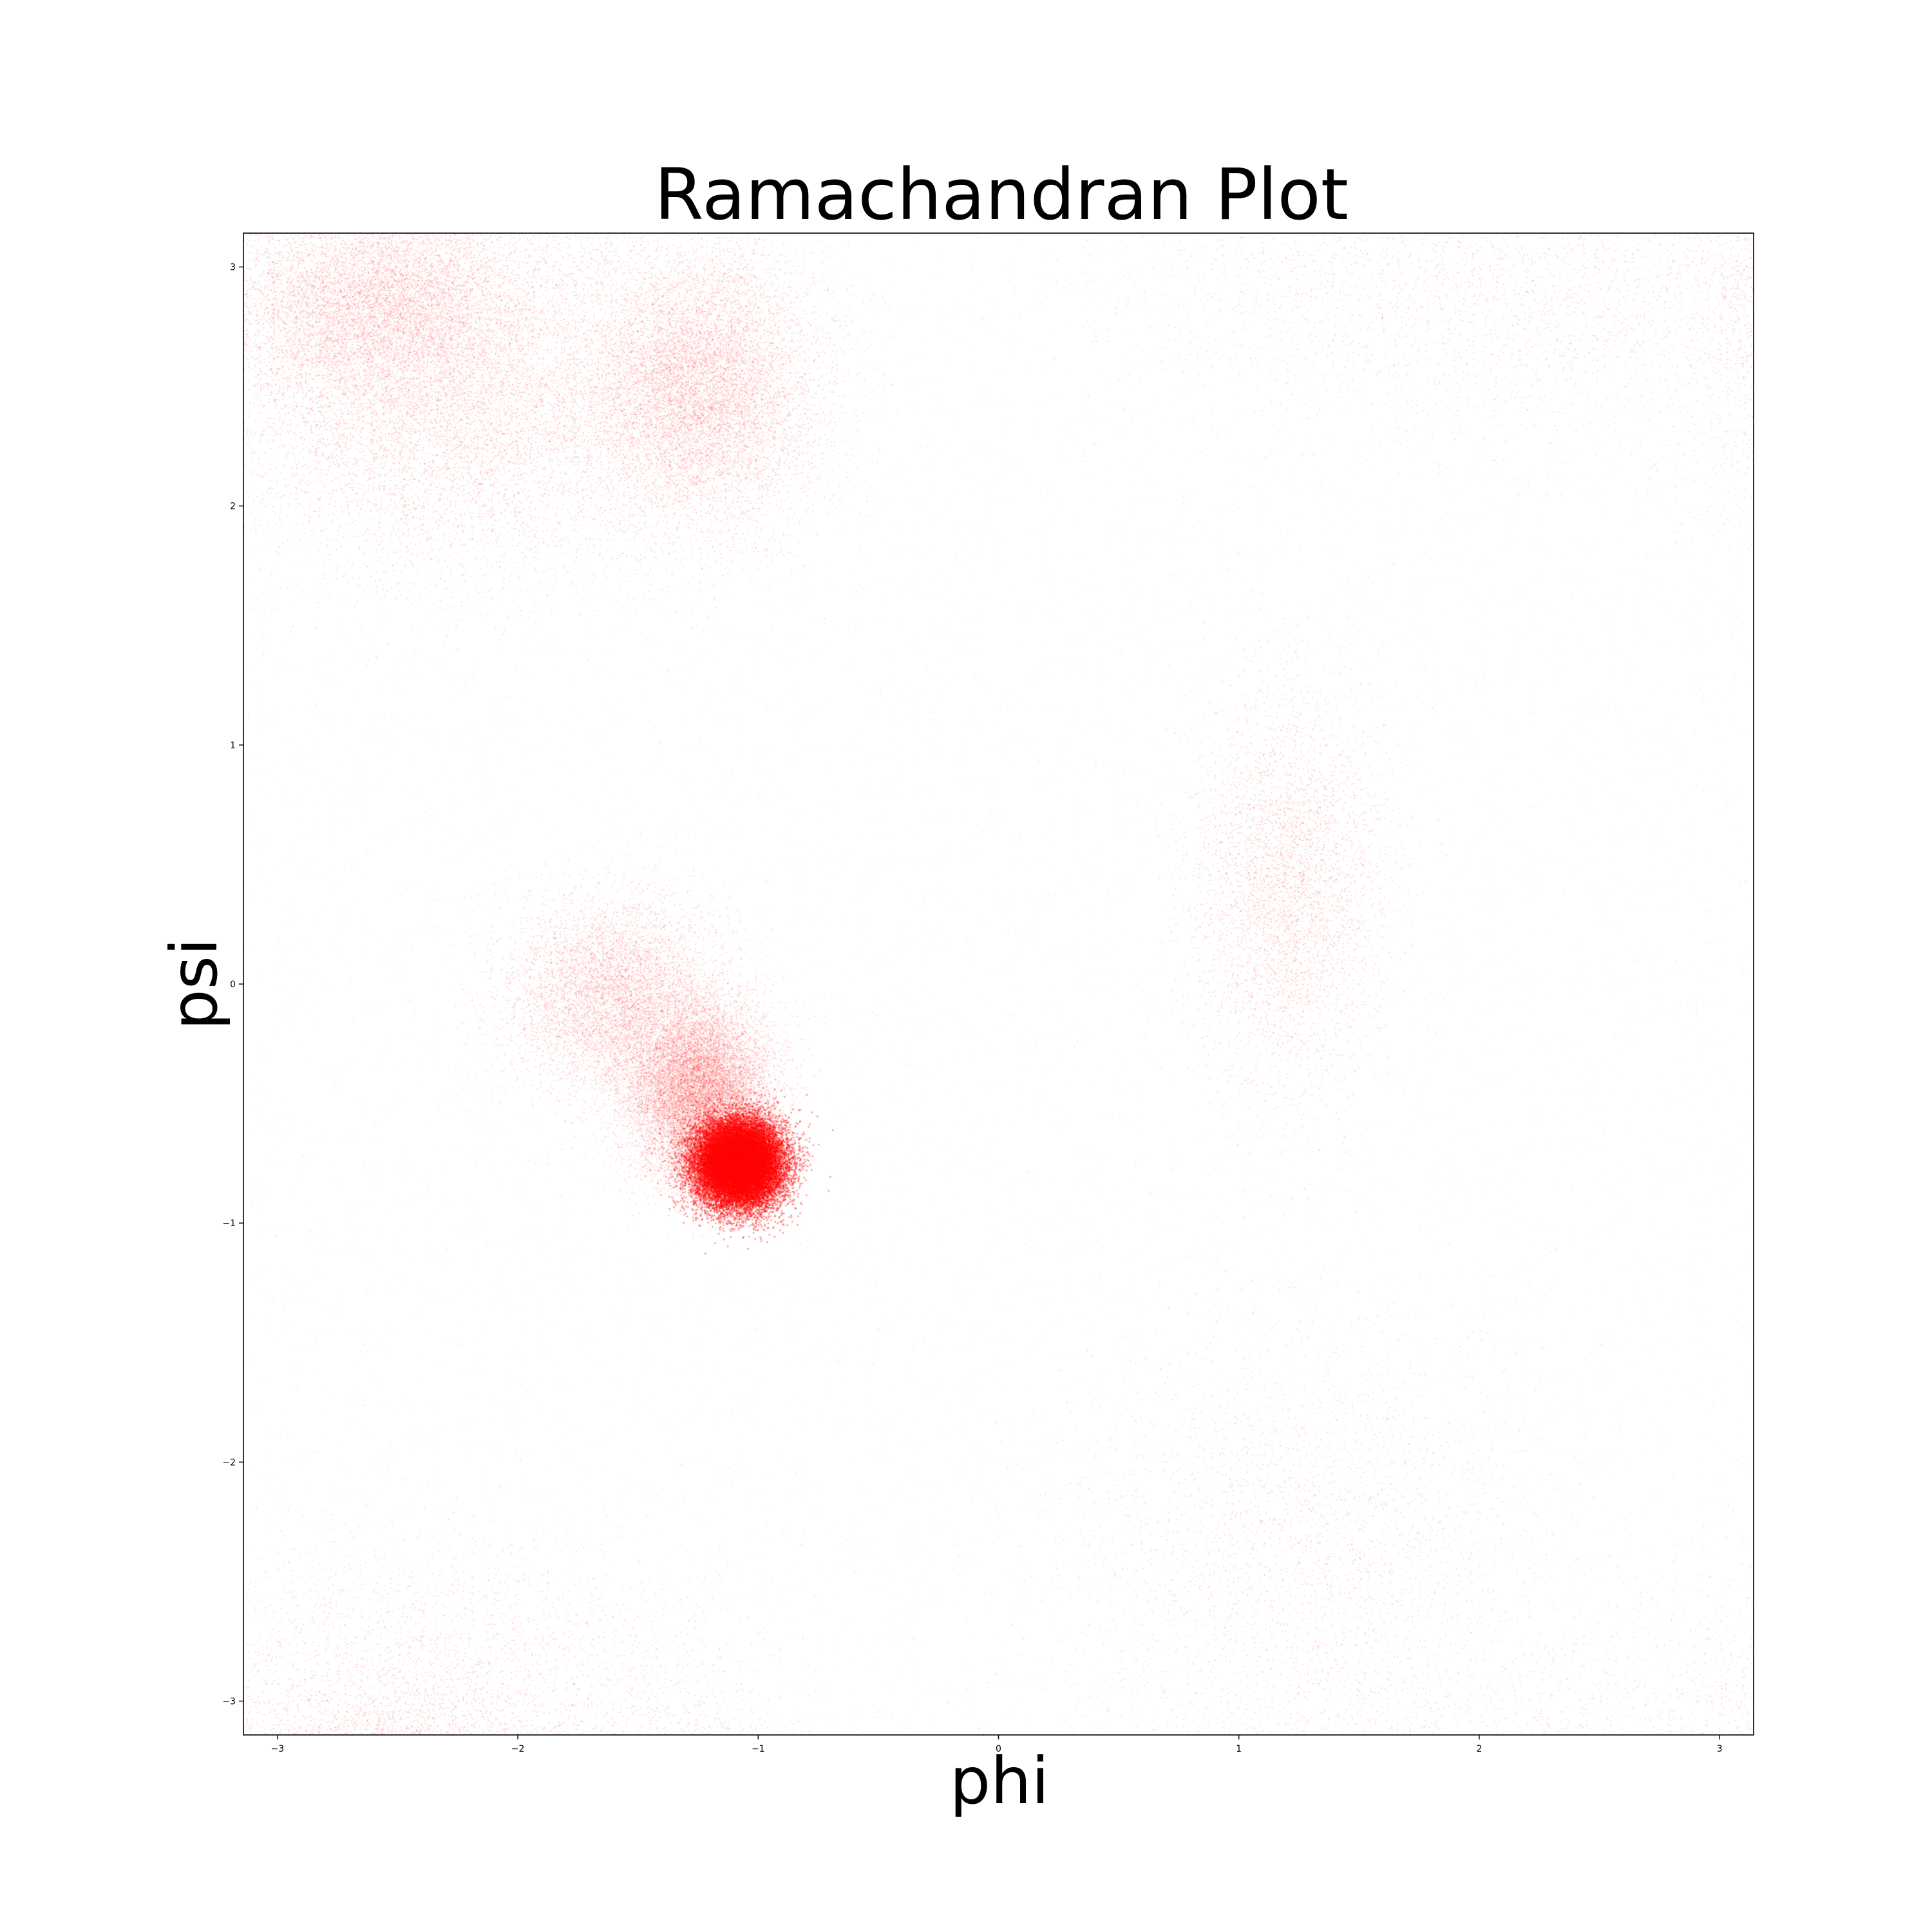  Describe the element at coordinates (1000, 1781) in the screenshot. I see `x-axis-label: phi` at that location.